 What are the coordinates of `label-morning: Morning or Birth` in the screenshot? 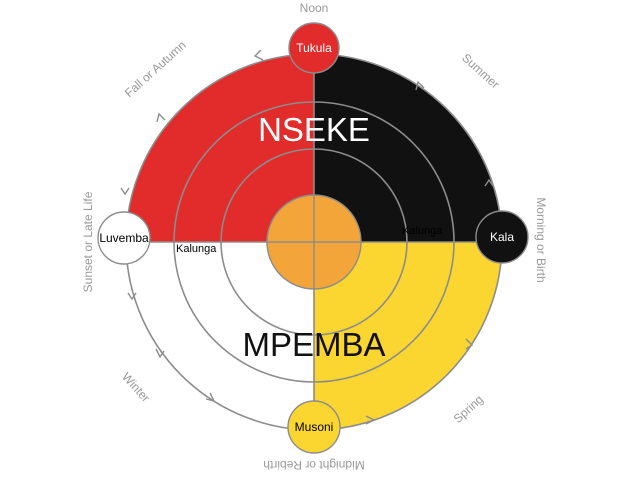 It's located at (541, 239).